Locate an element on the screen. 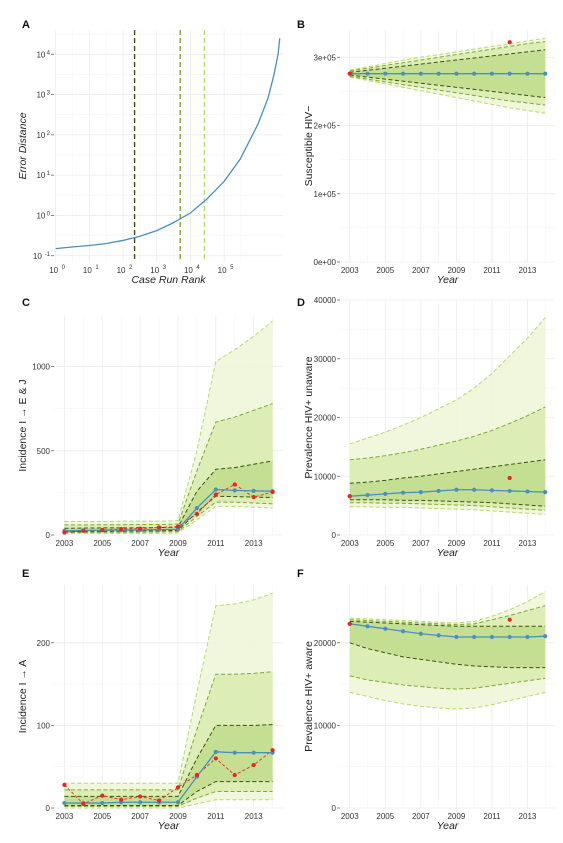 This screenshot has height=843, width=563. y-tick-label: 2e+05 is located at coordinates (325, 126).